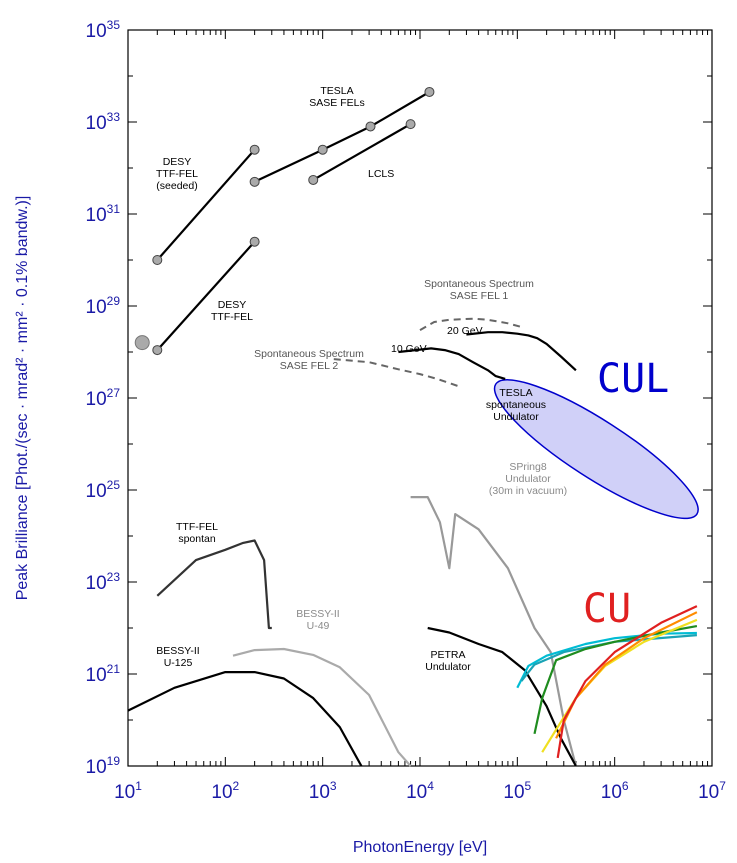  Describe the element at coordinates (479, 296) in the screenshot. I see `annotation-spontaneous-sase1-line2: SASE FEL 1` at that location.